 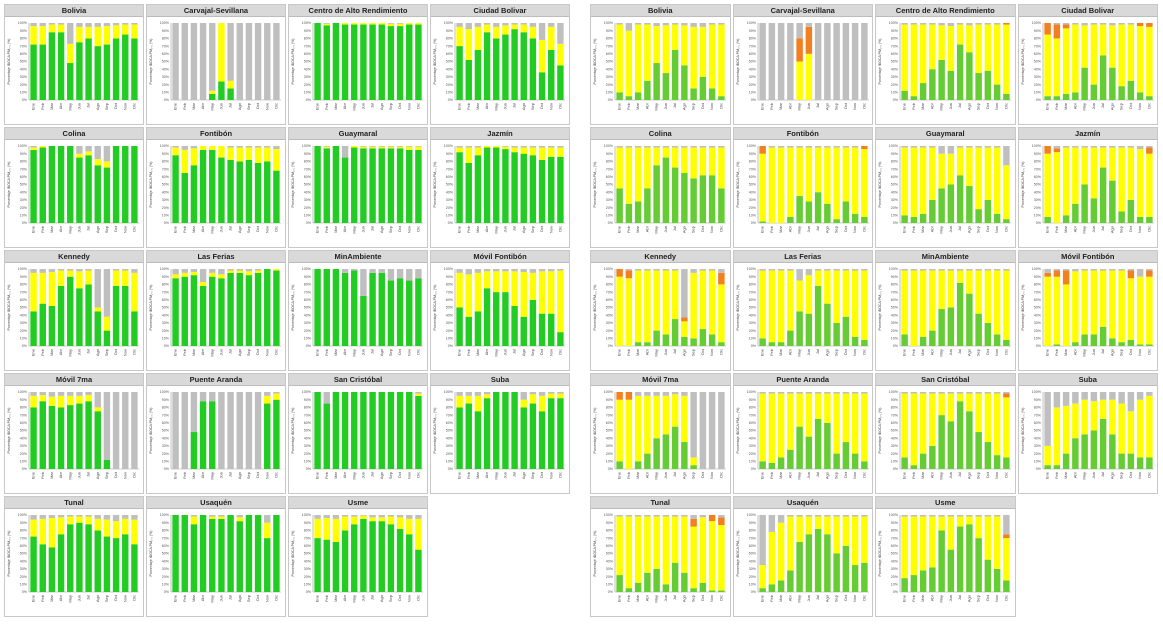 I want to click on x-tick-label: May, so click(x=353, y=353).